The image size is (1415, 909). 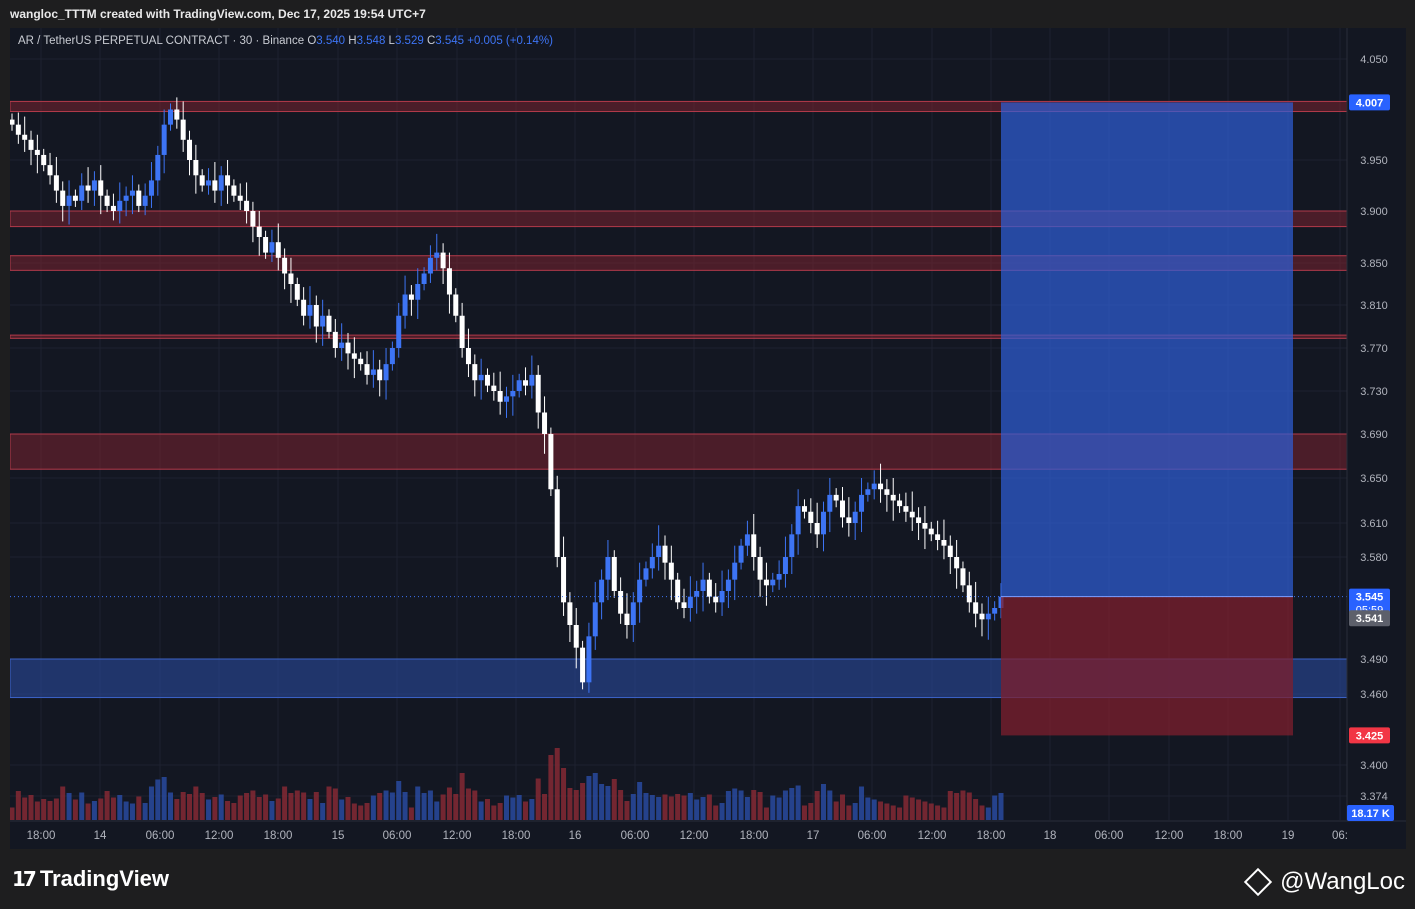 I want to click on volume-tag-bg, so click(x=1370, y=813).